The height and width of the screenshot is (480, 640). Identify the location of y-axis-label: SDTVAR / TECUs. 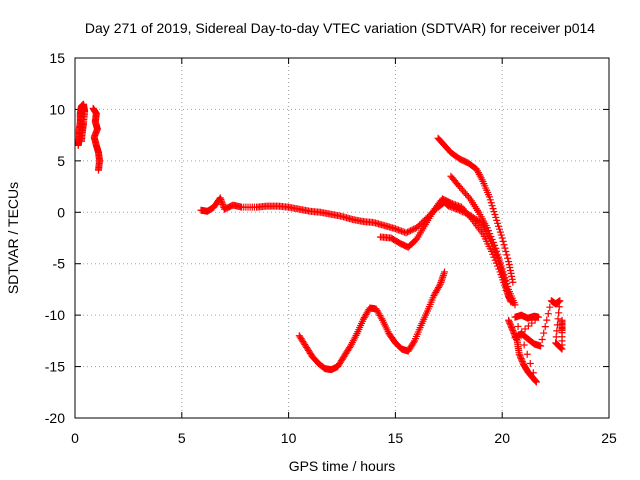
(13, 238).